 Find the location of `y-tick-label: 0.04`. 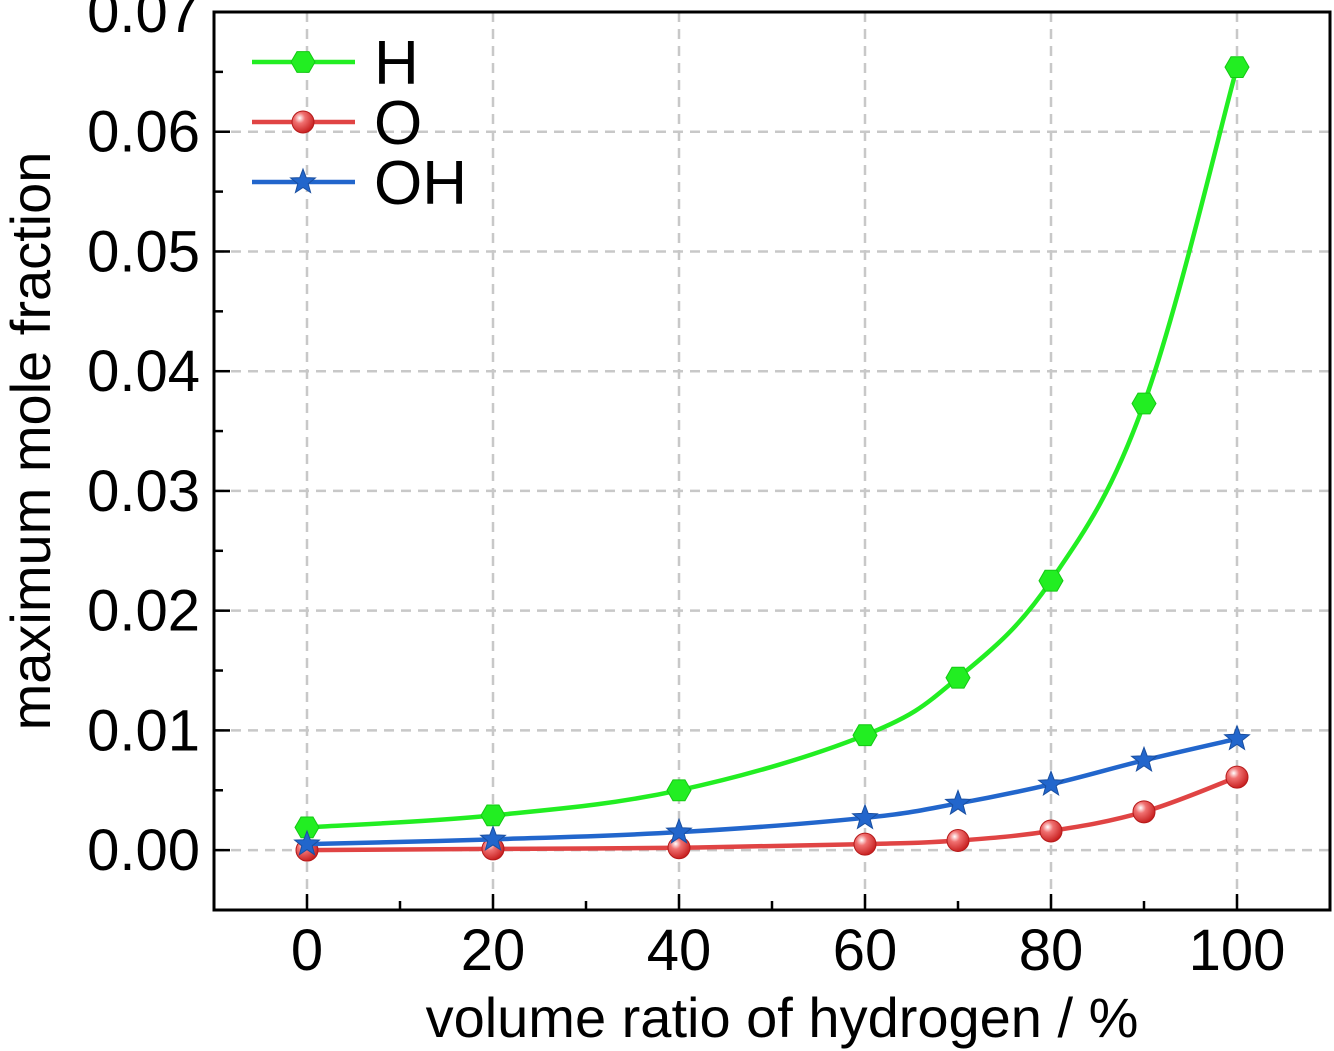

y-tick-label: 0.04 is located at coordinates (143, 371).